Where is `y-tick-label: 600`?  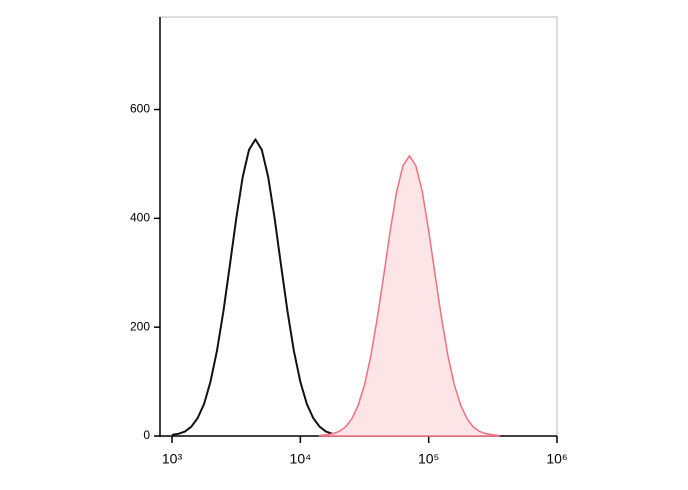
y-tick-label: 600 is located at coordinates (140, 109).